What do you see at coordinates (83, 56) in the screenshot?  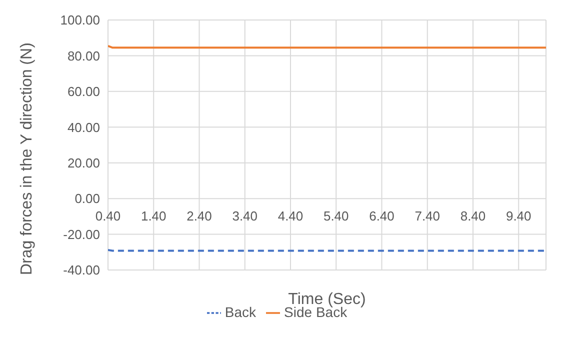 I see `y-tick-label: 80.00` at bounding box center [83, 56].